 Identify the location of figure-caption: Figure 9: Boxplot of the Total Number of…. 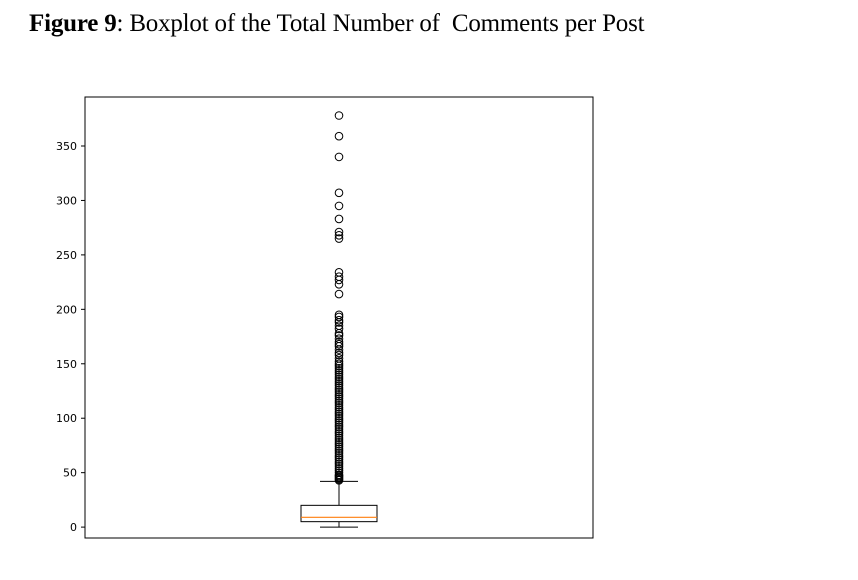
(337, 24).